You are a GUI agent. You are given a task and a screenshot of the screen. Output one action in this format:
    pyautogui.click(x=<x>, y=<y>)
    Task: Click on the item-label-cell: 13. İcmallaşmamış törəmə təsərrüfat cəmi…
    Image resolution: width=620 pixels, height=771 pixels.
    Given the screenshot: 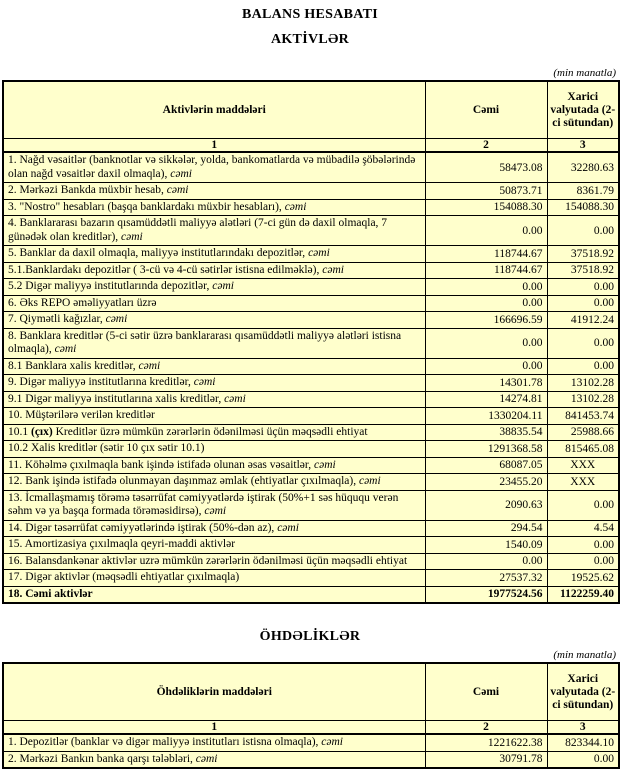 What is the action you would take?
    pyautogui.click(x=214, y=505)
    